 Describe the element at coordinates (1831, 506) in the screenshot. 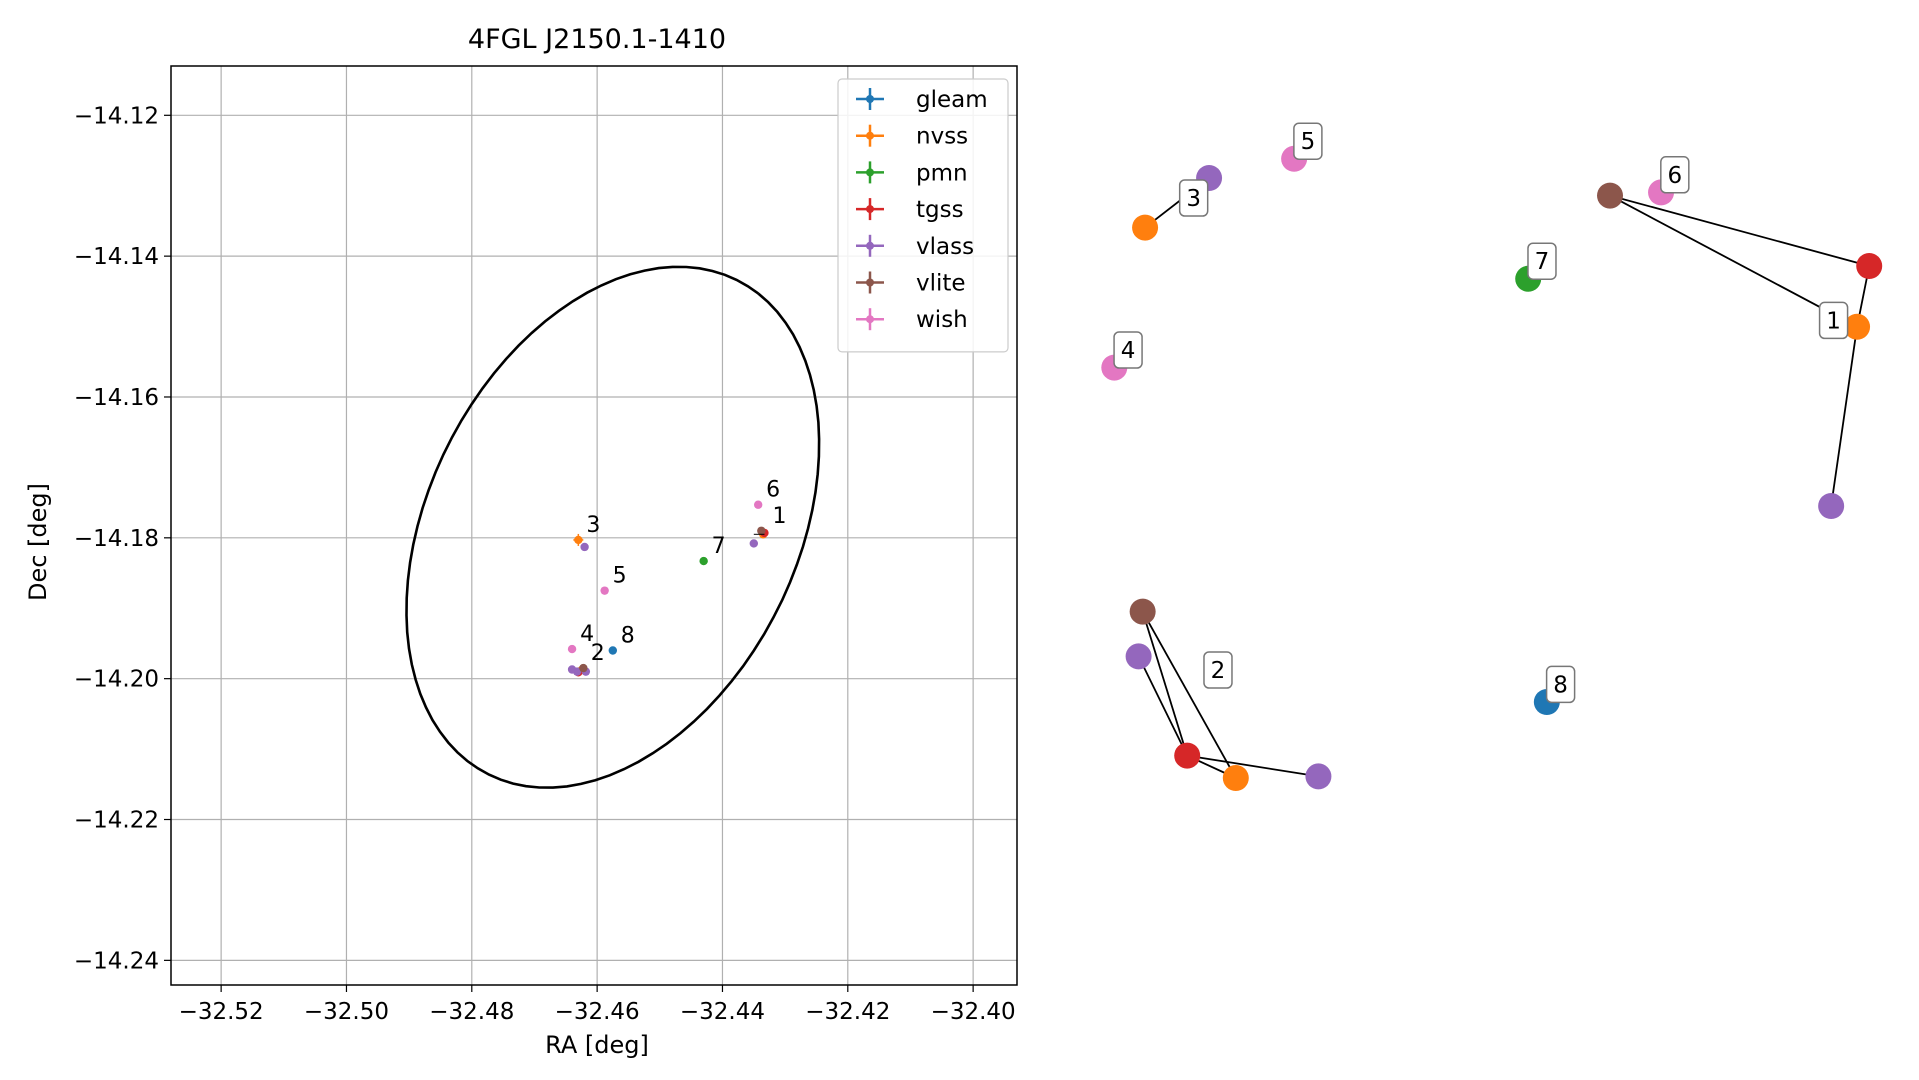

I see `graph-node-g1_vlass` at that location.